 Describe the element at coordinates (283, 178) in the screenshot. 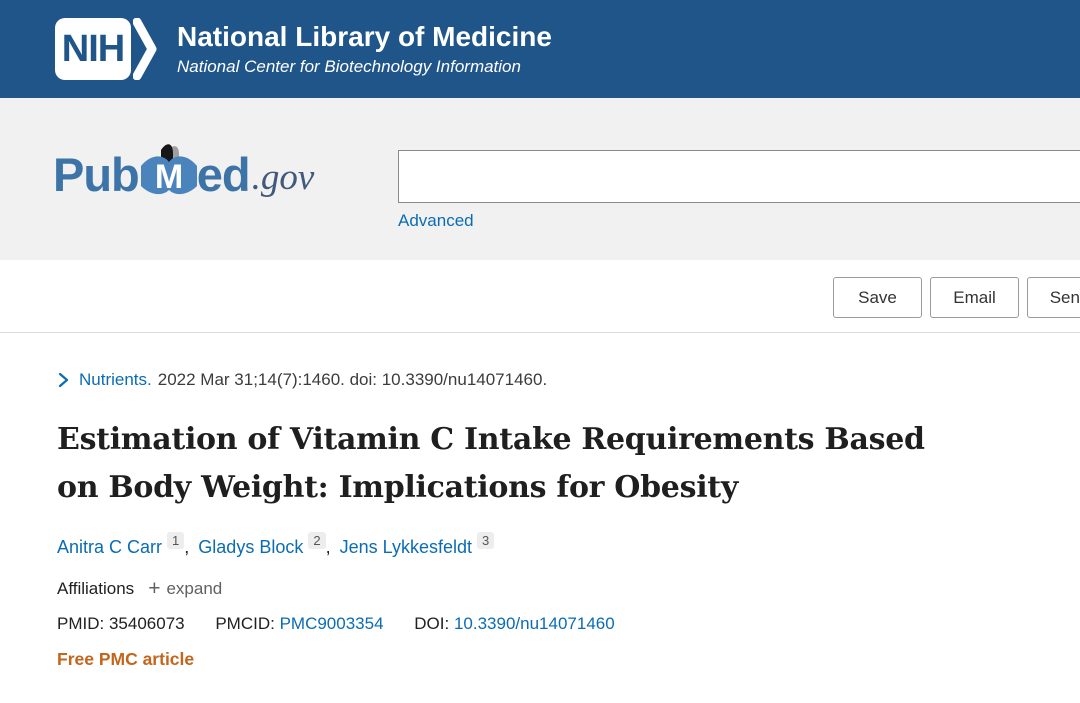

I see `pubmed-logo-gov: .gov` at that location.